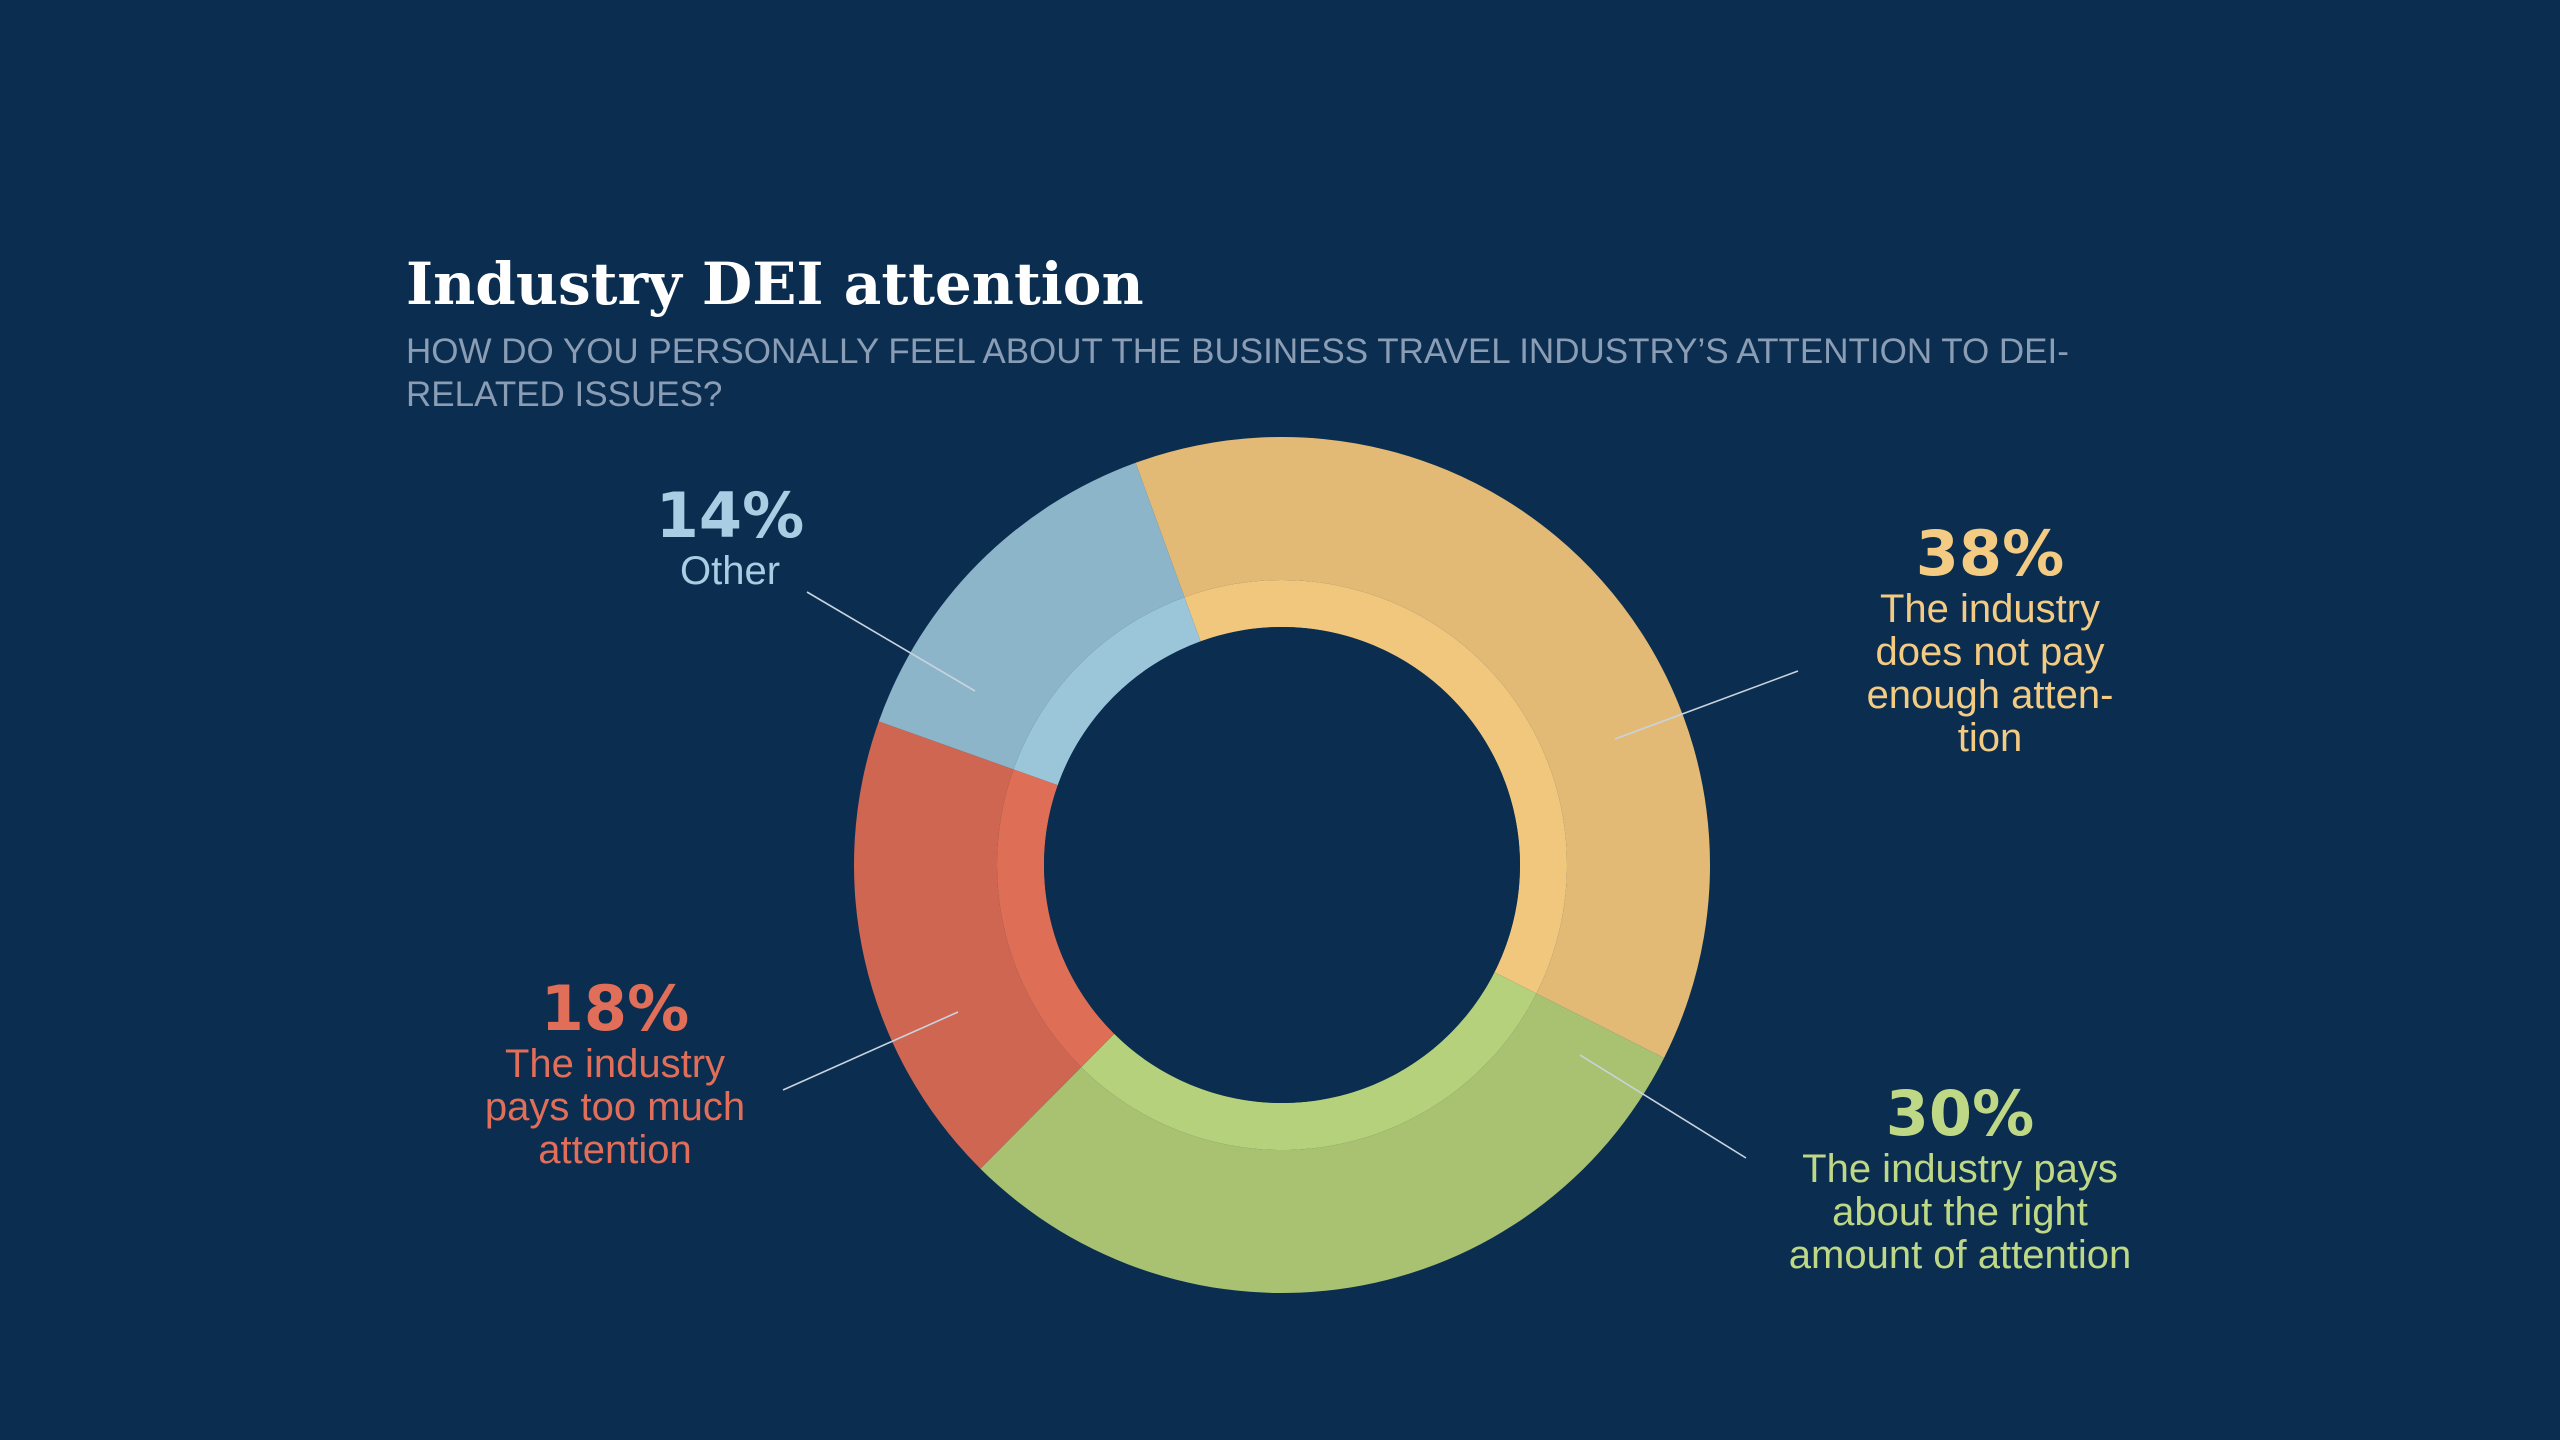  What do you see at coordinates (968, 945) in the screenshot?
I see `slice-too-much` at bounding box center [968, 945].